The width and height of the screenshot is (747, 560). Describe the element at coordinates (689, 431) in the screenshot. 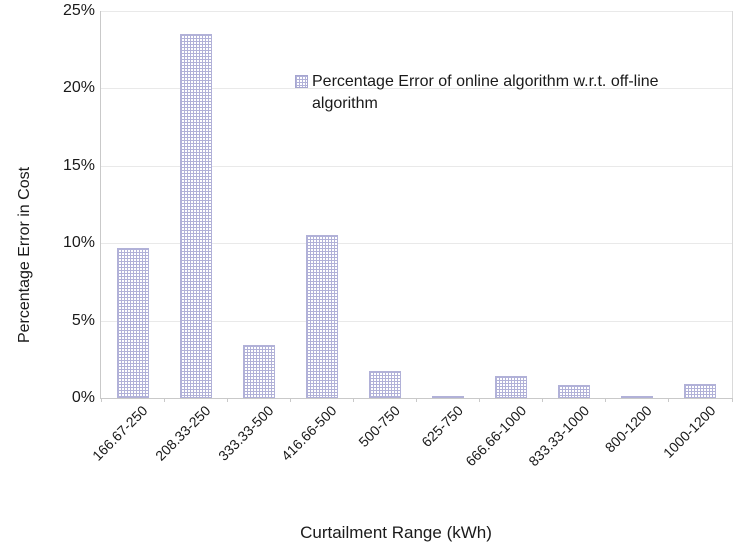

I see `x-tick-label-1000-1200: 1000-1200` at that location.